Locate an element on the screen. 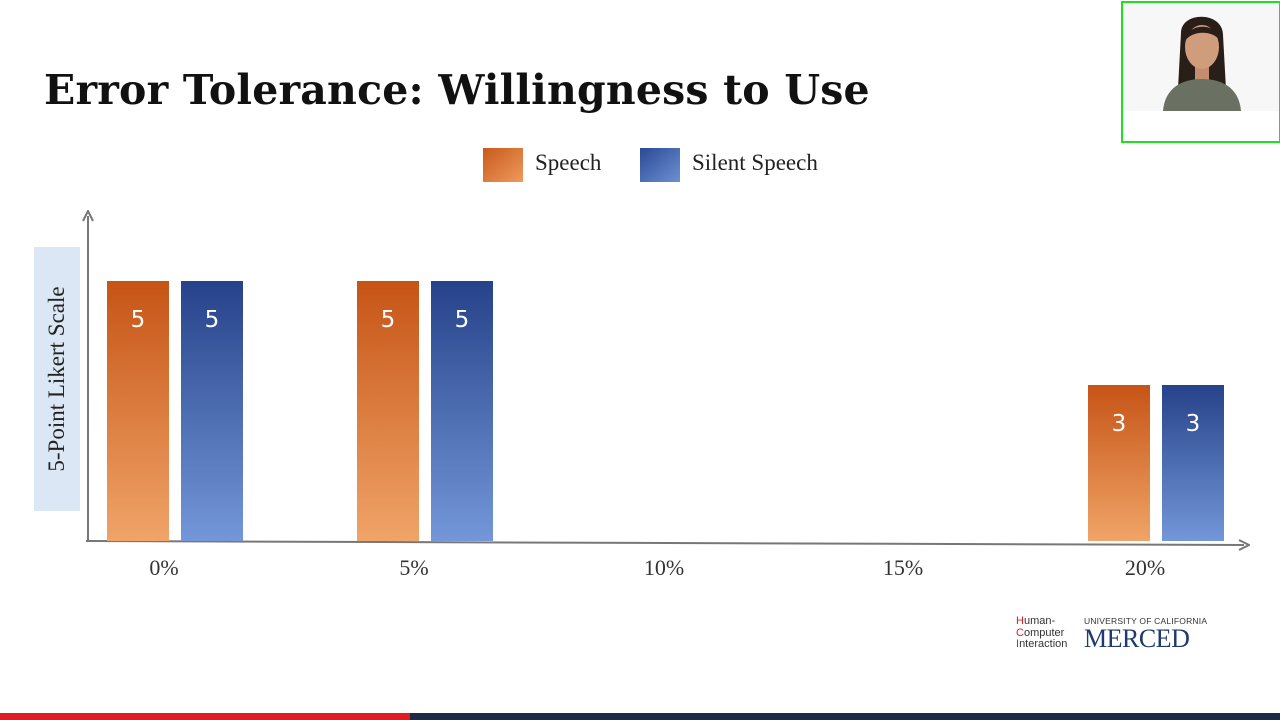 This screenshot has width=1280, height=720. x-tick-label: 15% is located at coordinates (903, 567).